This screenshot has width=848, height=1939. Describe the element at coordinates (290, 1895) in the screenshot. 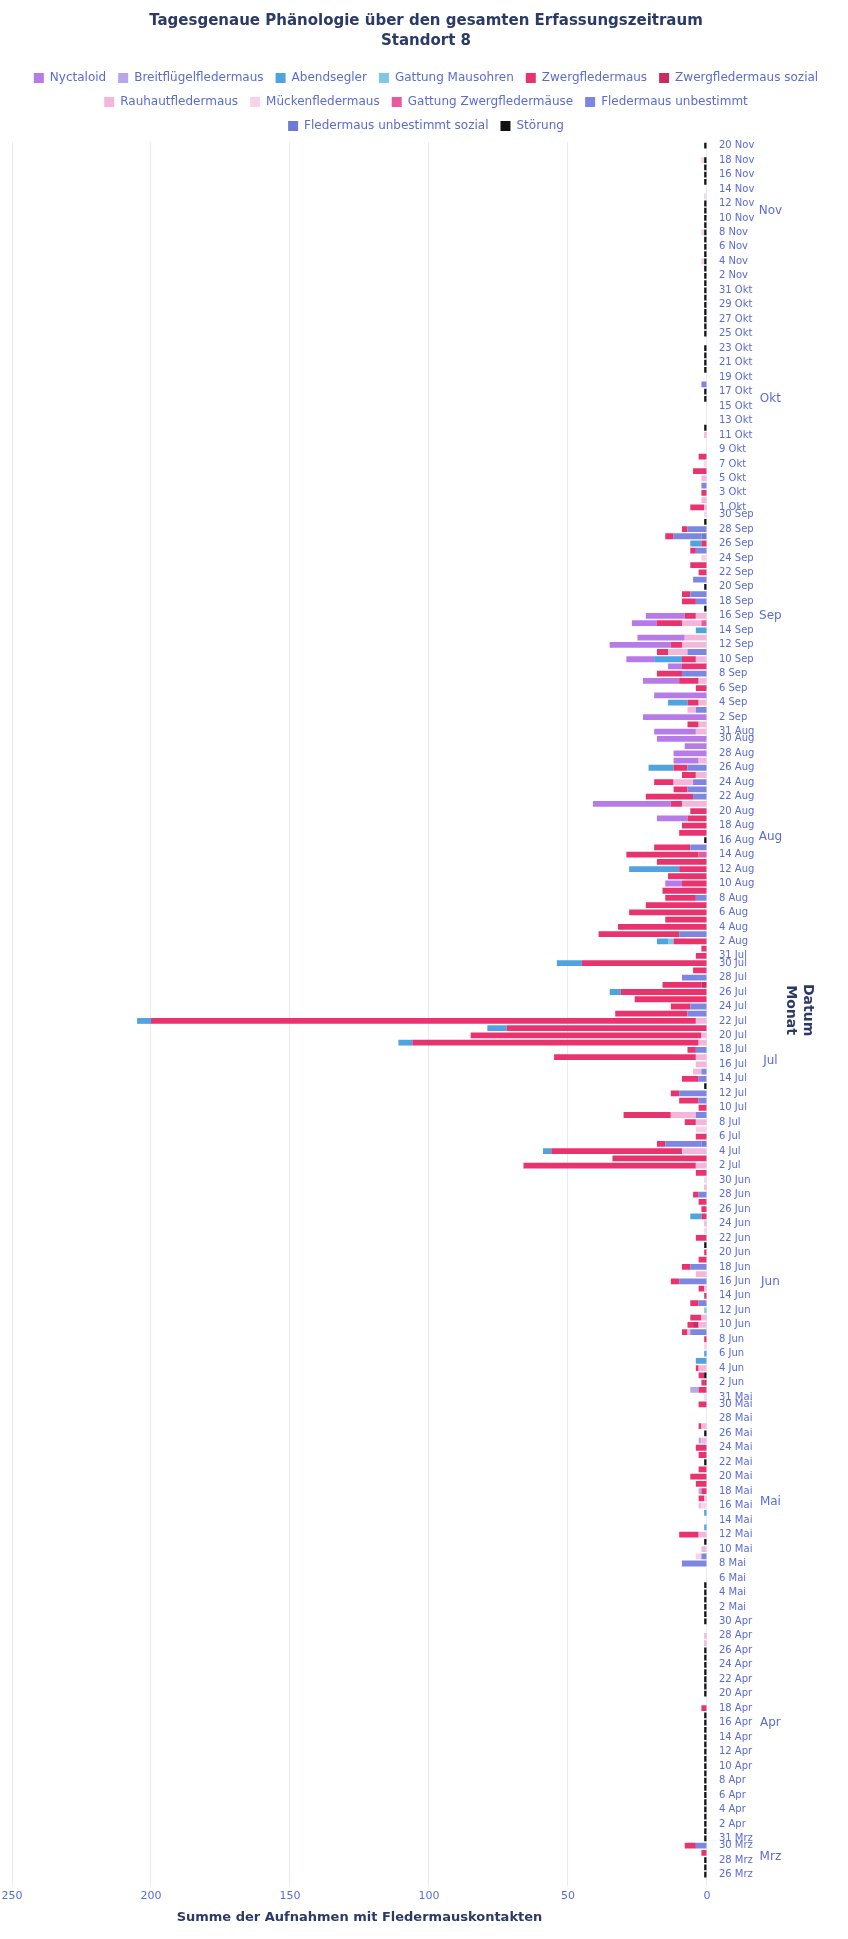

I see `x-tick-label: 150` at that location.